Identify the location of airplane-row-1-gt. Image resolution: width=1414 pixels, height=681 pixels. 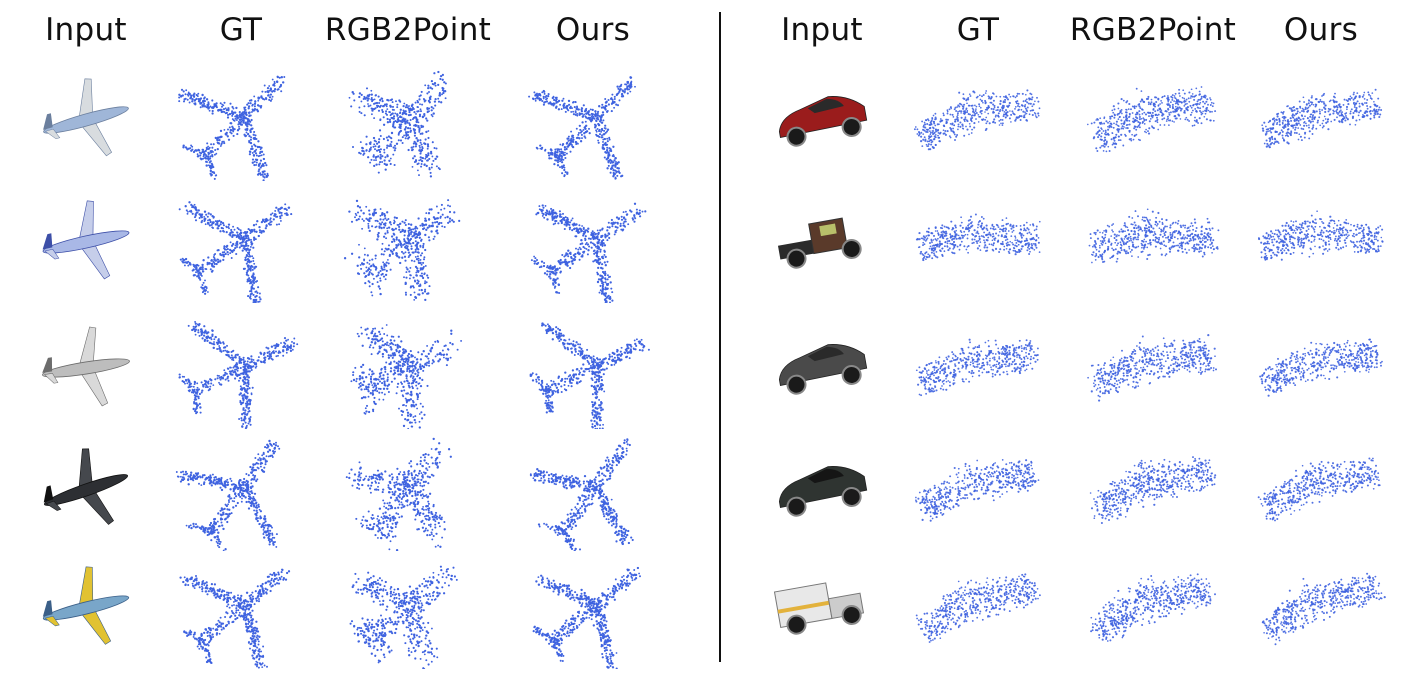
(241, 120).